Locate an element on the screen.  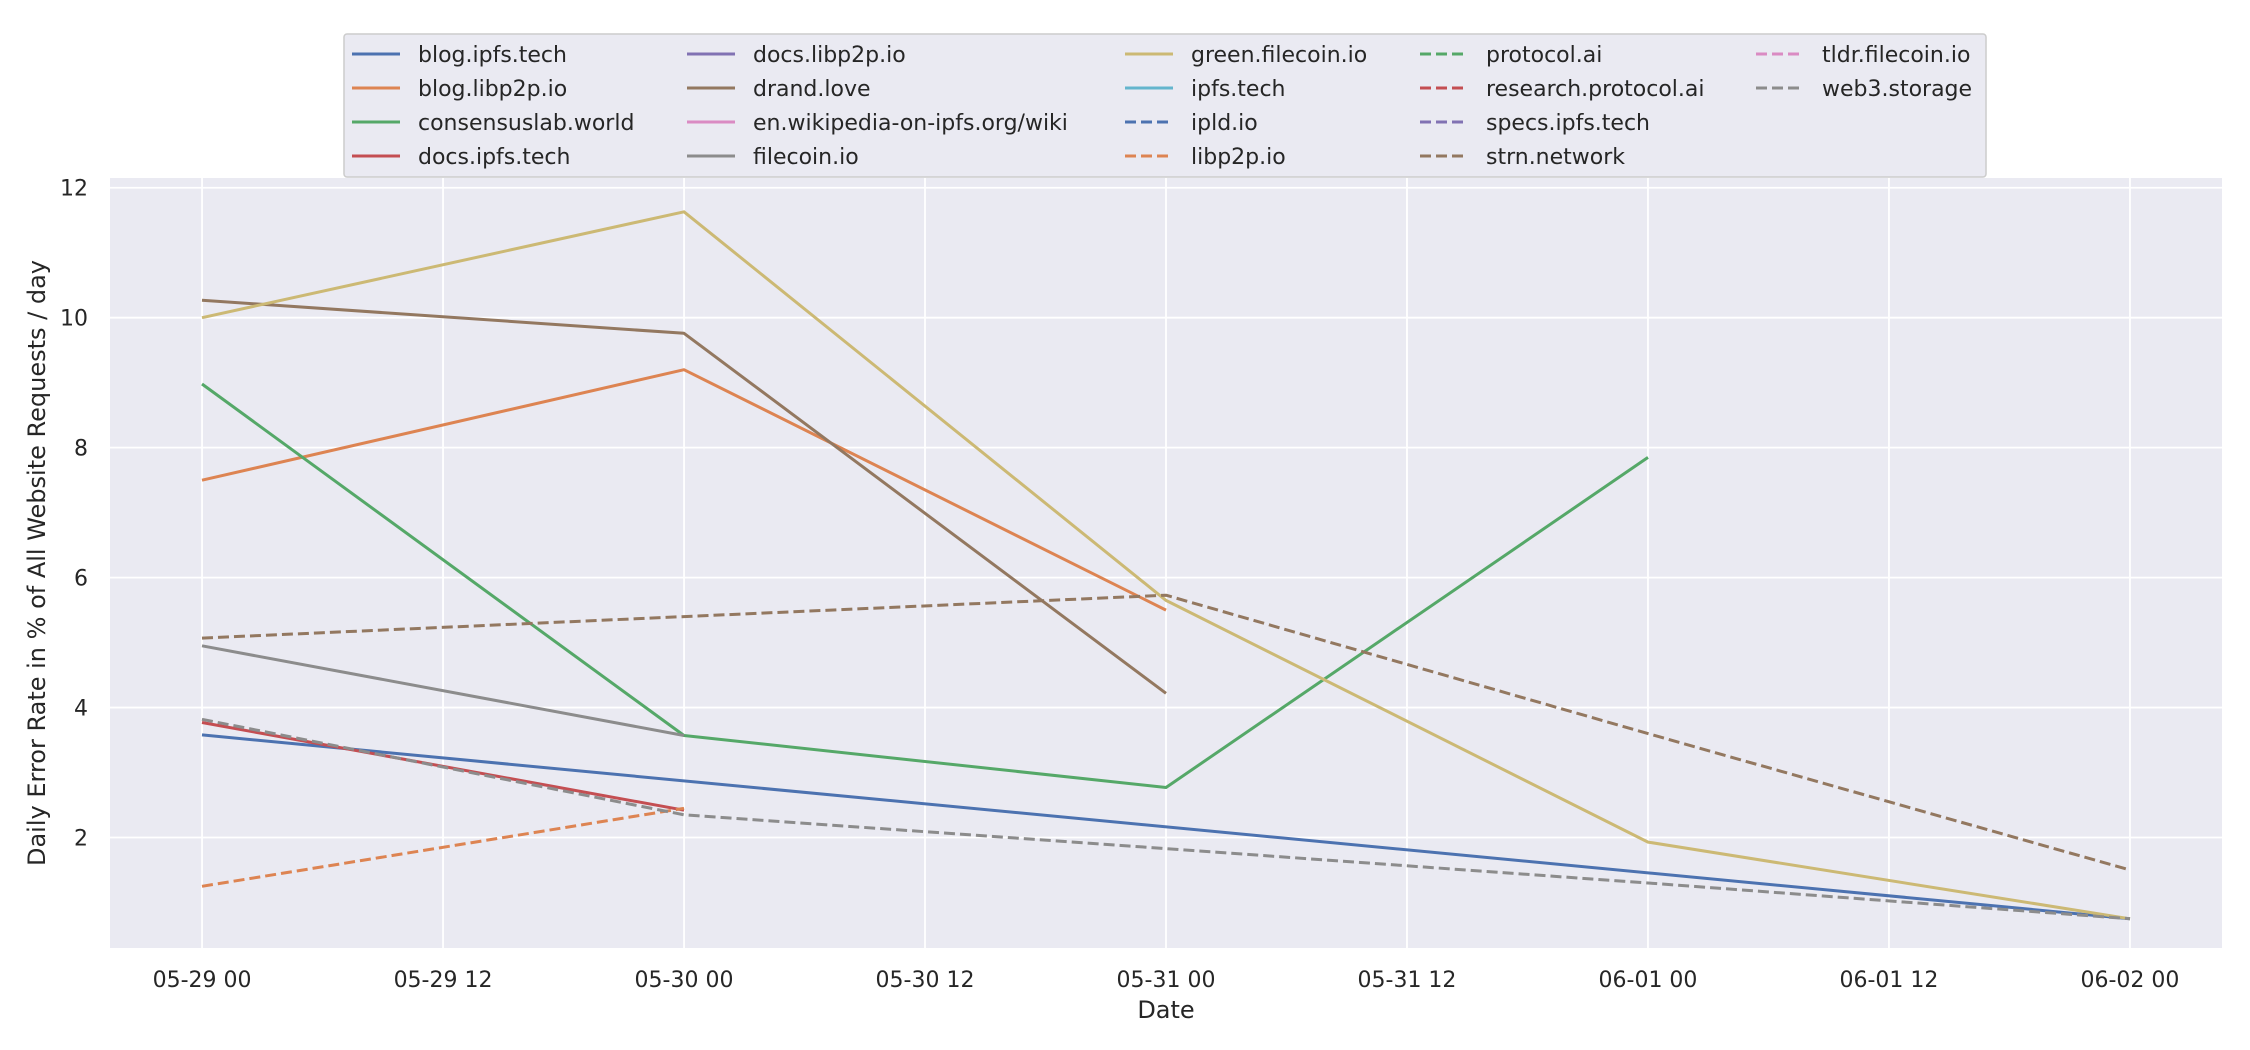
y-tick-label: 6 is located at coordinates (81, 579).